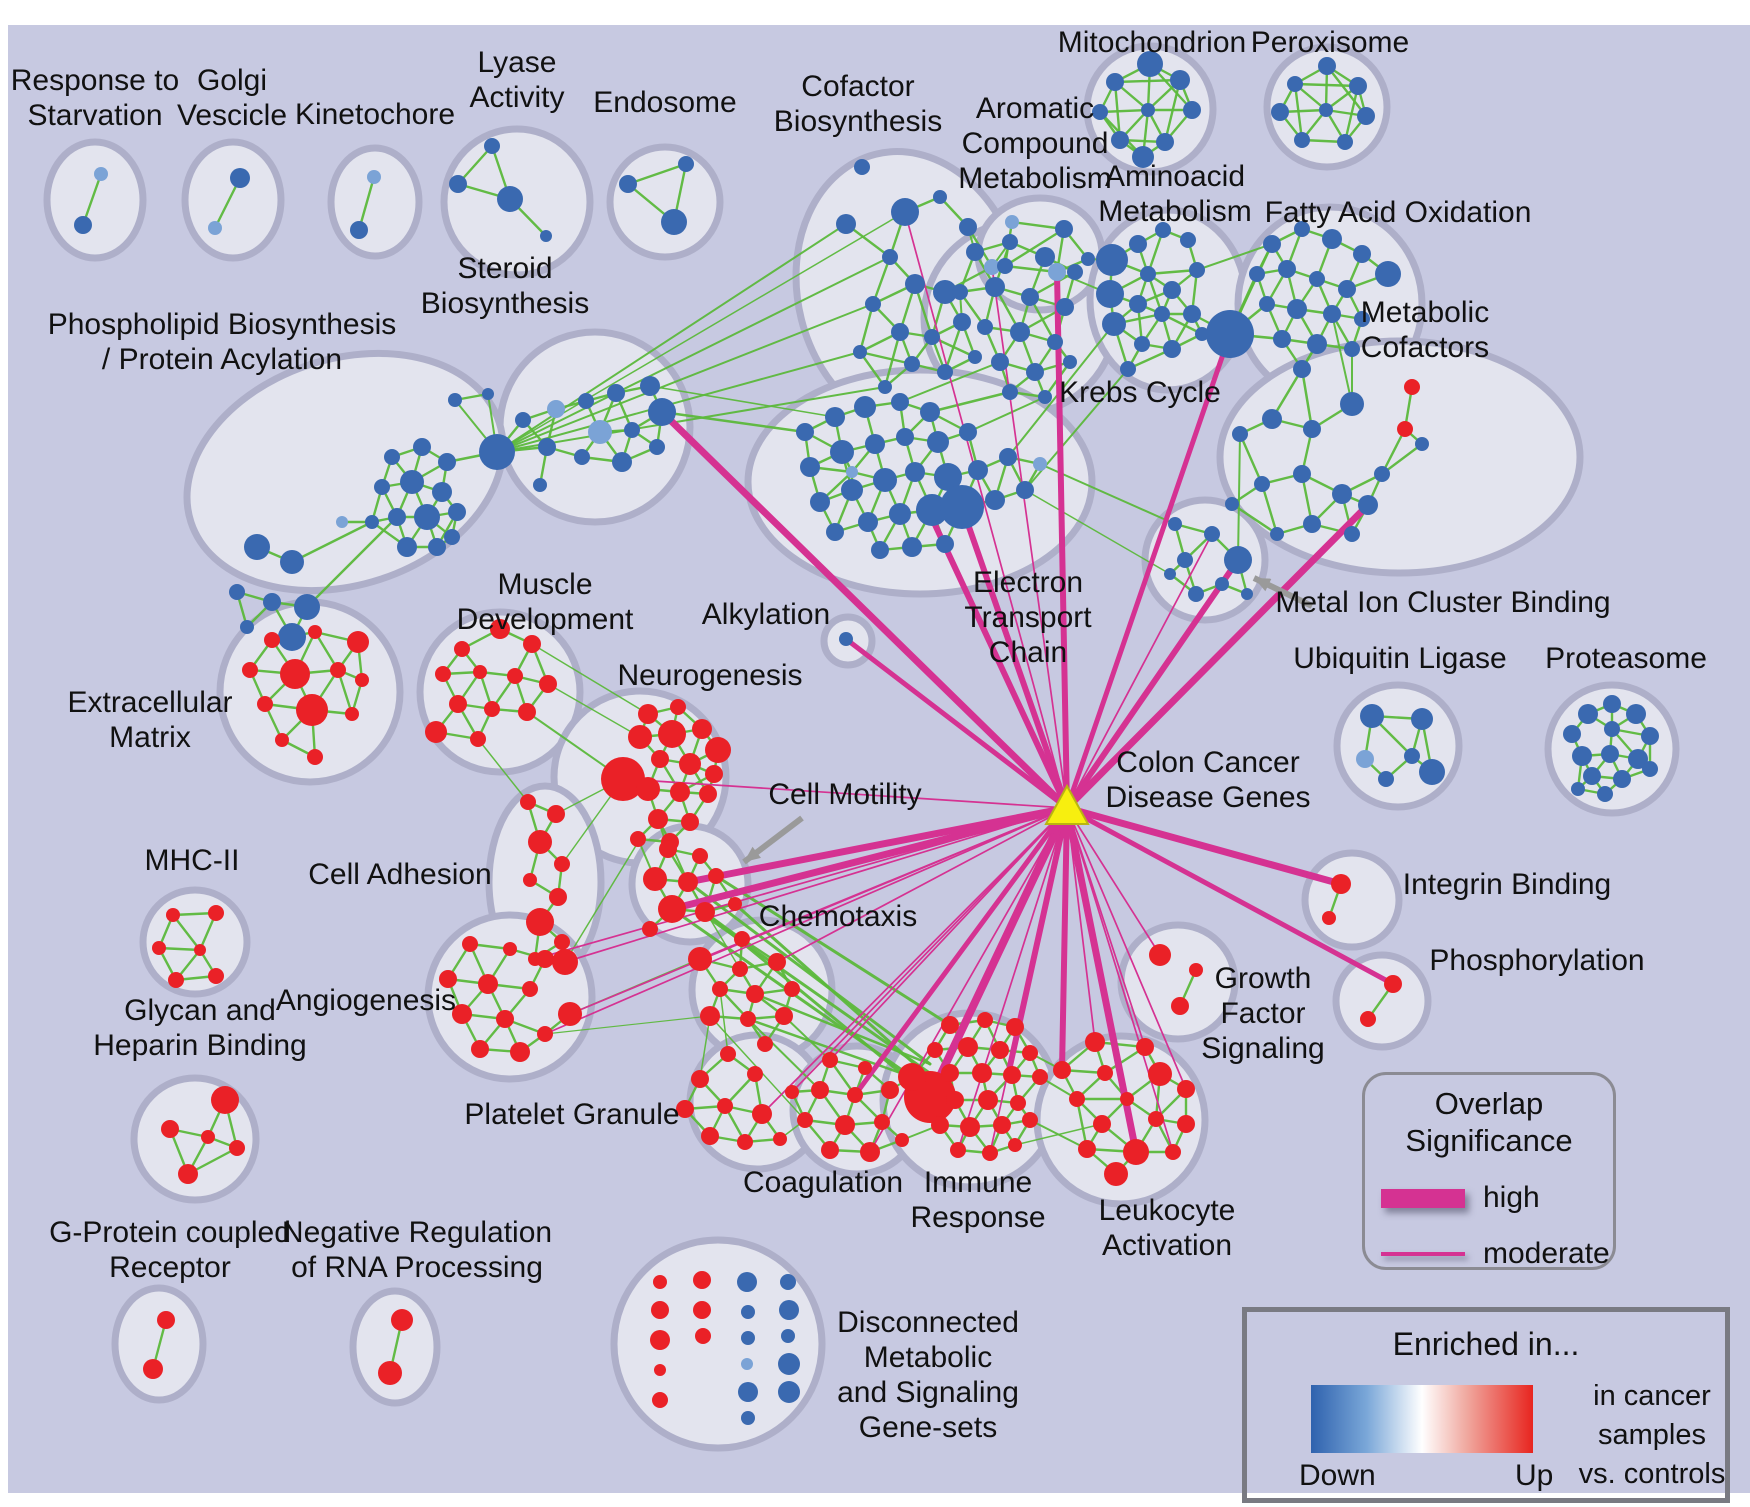  Describe the element at coordinates (1489, 1198) in the screenshot. I see `overlap-high-row: high` at that location.